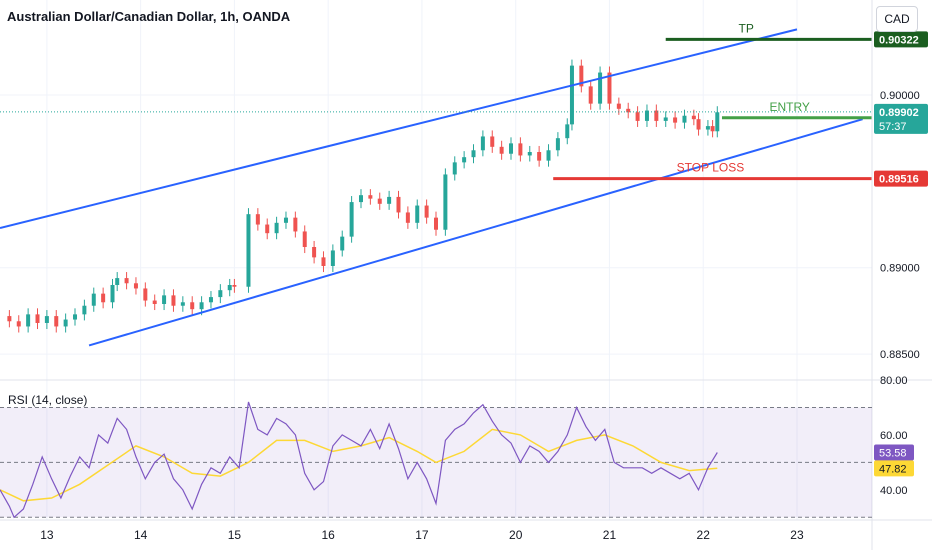 The image size is (932, 550). Describe the element at coordinates (235, 535) in the screenshot. I see `time-tick-label: 15` at that location.